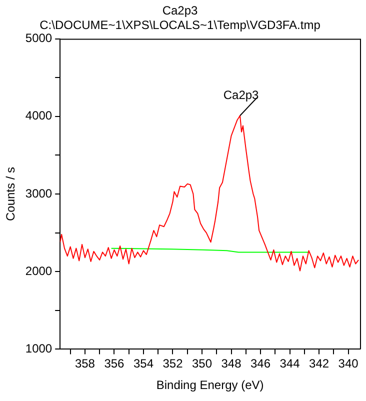  Describe the element at coordinates (143, 363) in the screenshot. I see `x-tick-label: 354` at that location.